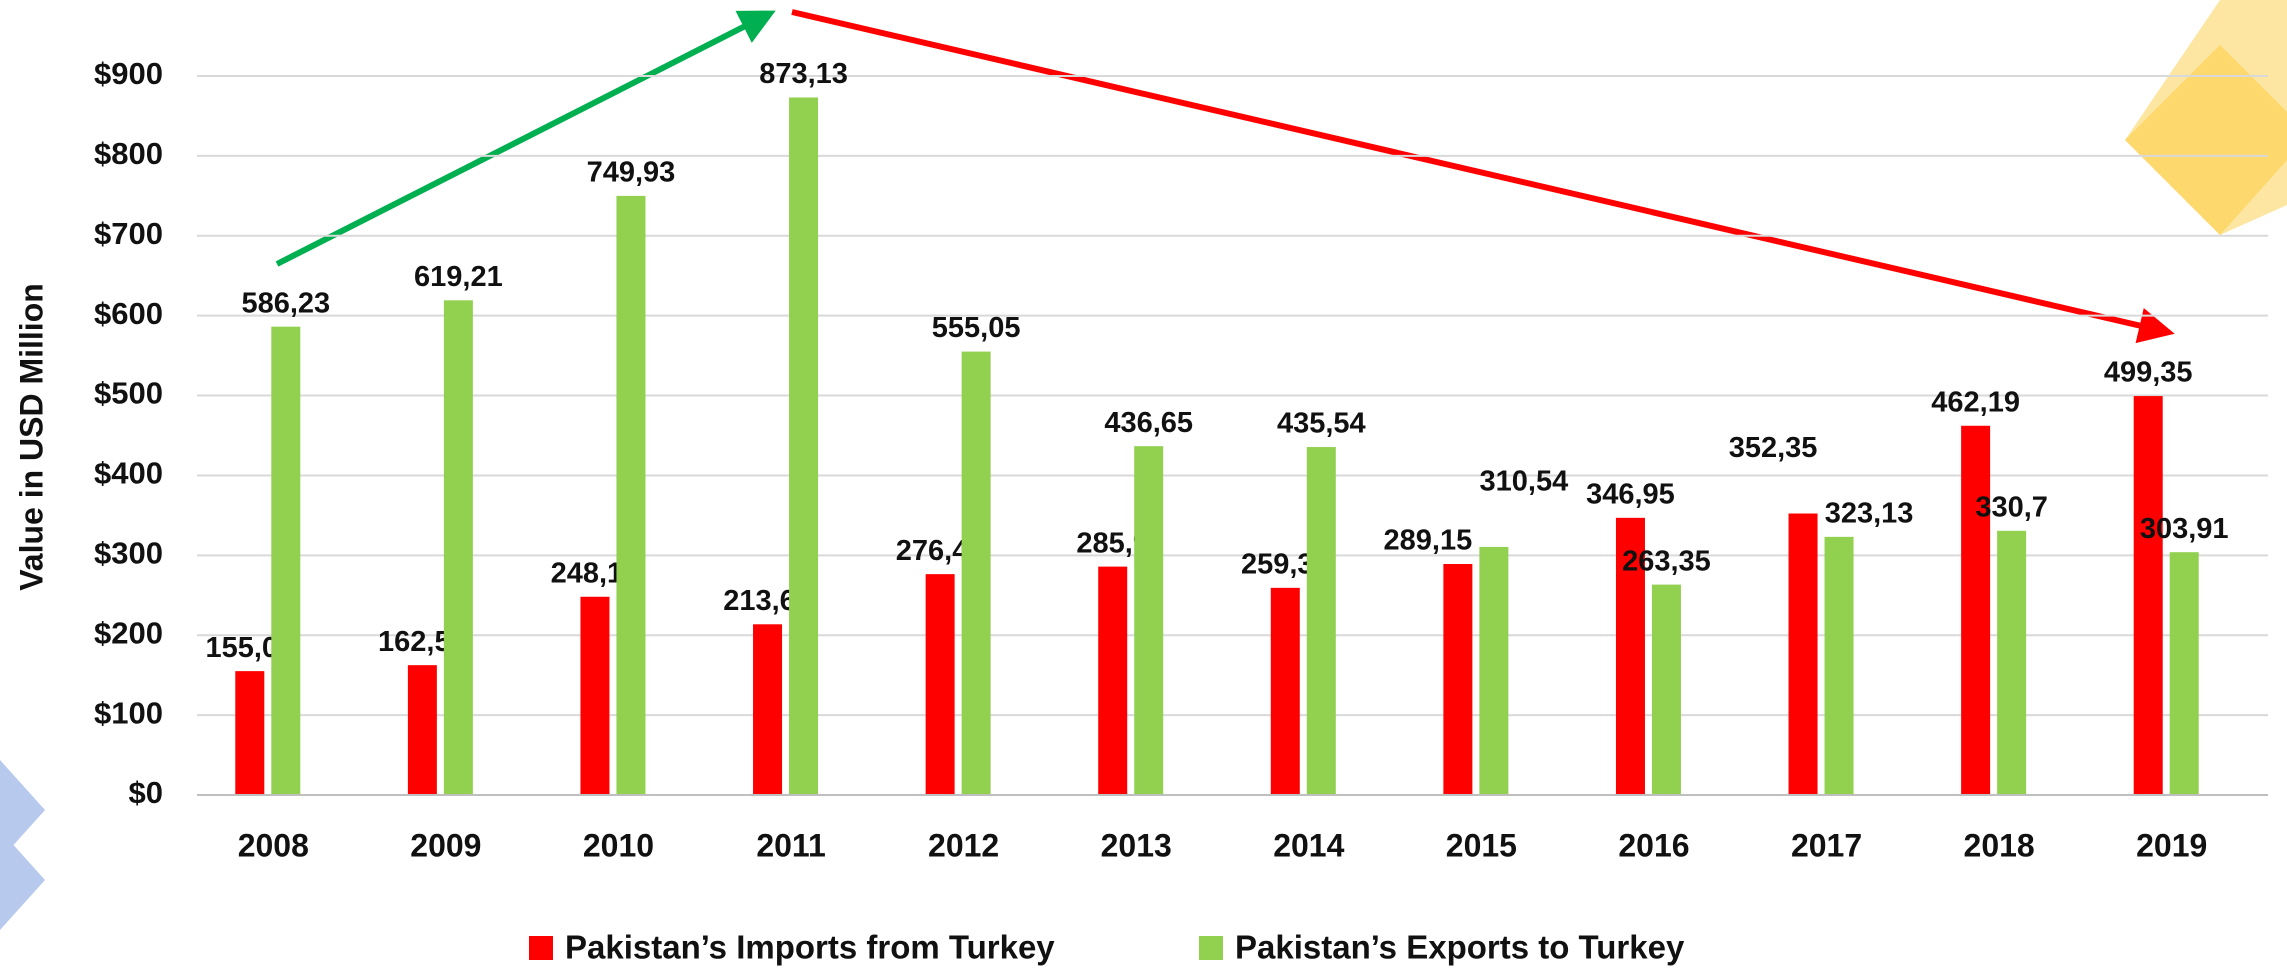 This screenshot has width=2287, height=969. Describe the element at coordinates (128, 313) in the screenshot. I see `y-tick-label: $600` at that location.